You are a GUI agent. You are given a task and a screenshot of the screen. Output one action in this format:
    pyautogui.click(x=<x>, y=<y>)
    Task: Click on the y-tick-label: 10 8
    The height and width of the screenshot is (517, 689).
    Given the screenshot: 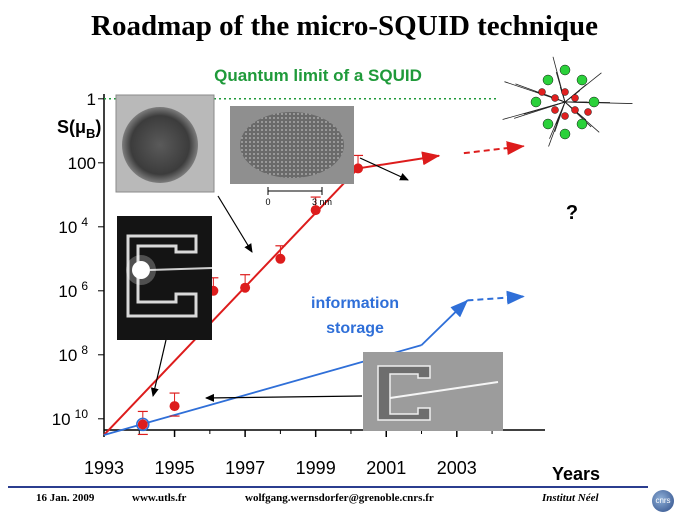 What is the action you would take?
    pyautogui.click(x=73, y=354)
    